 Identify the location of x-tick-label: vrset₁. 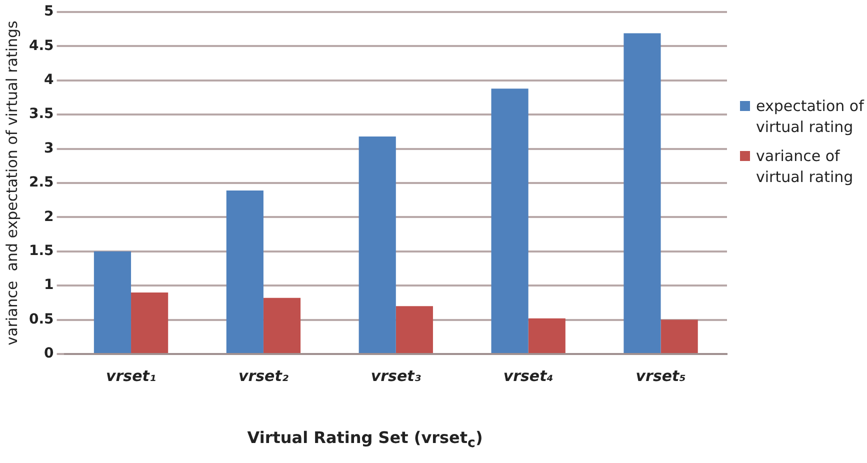
(131, 375).